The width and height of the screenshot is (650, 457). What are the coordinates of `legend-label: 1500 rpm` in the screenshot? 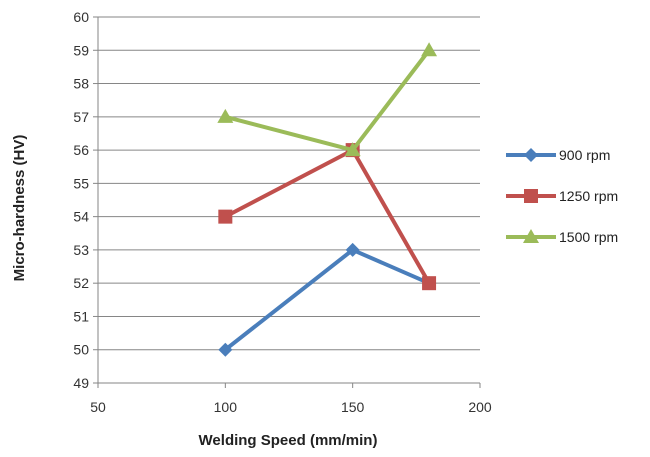 It's located at (588, 237).